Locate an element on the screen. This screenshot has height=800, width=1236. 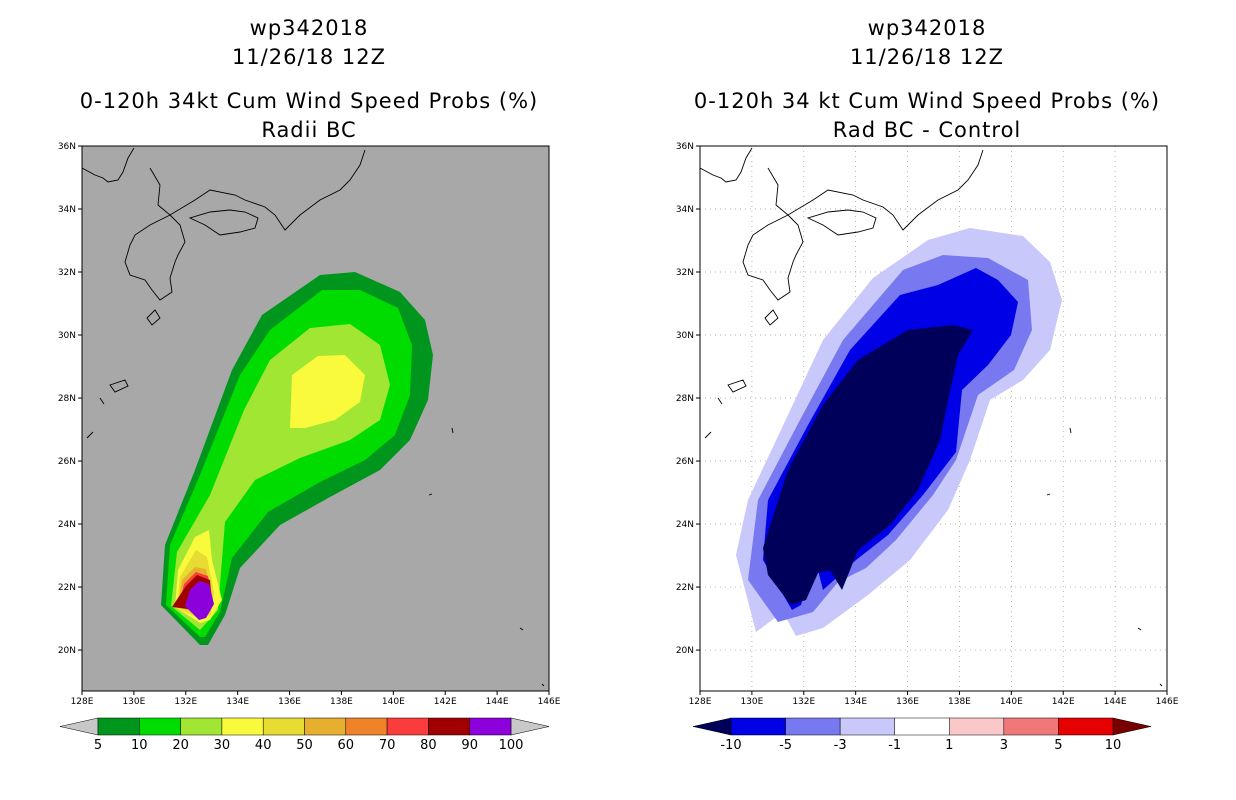
plot-title: 0-120h 34 kt Cum Wind Speed Probs (%) is located at coordinates (927, 101).